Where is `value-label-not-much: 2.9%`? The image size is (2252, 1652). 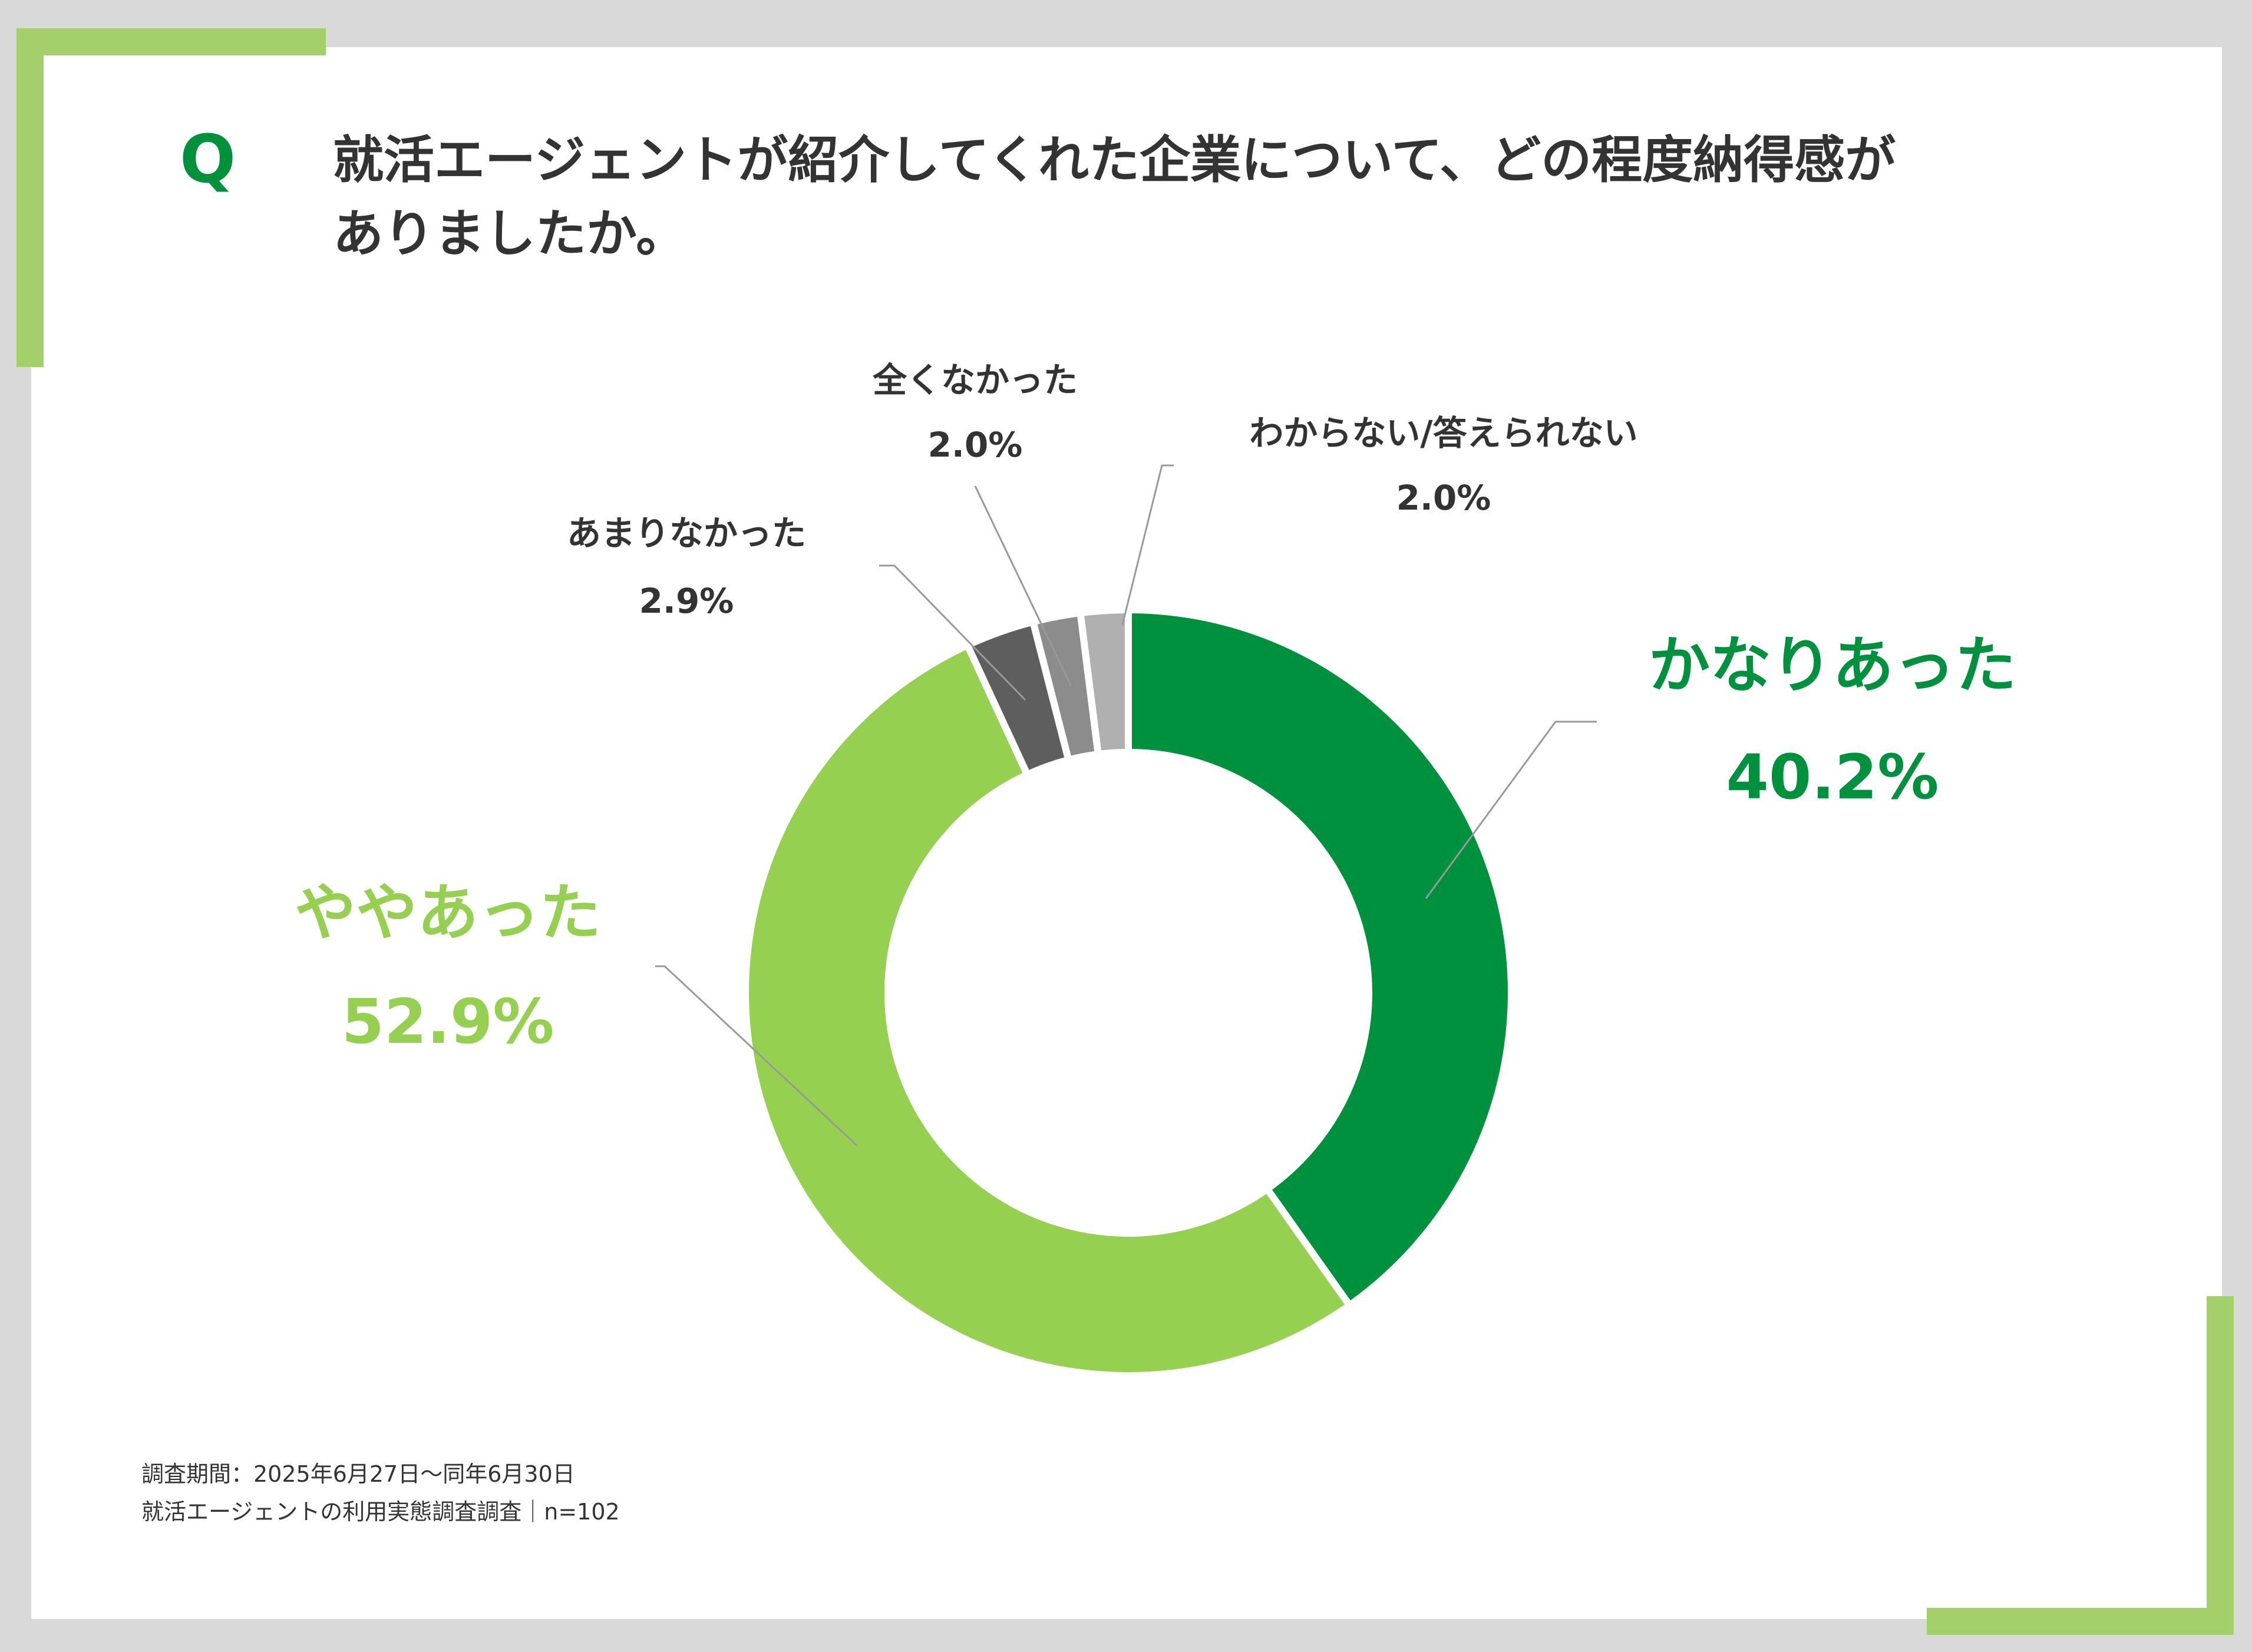 value-label-not-much: 2.9% is located at coordinates (686, 601).